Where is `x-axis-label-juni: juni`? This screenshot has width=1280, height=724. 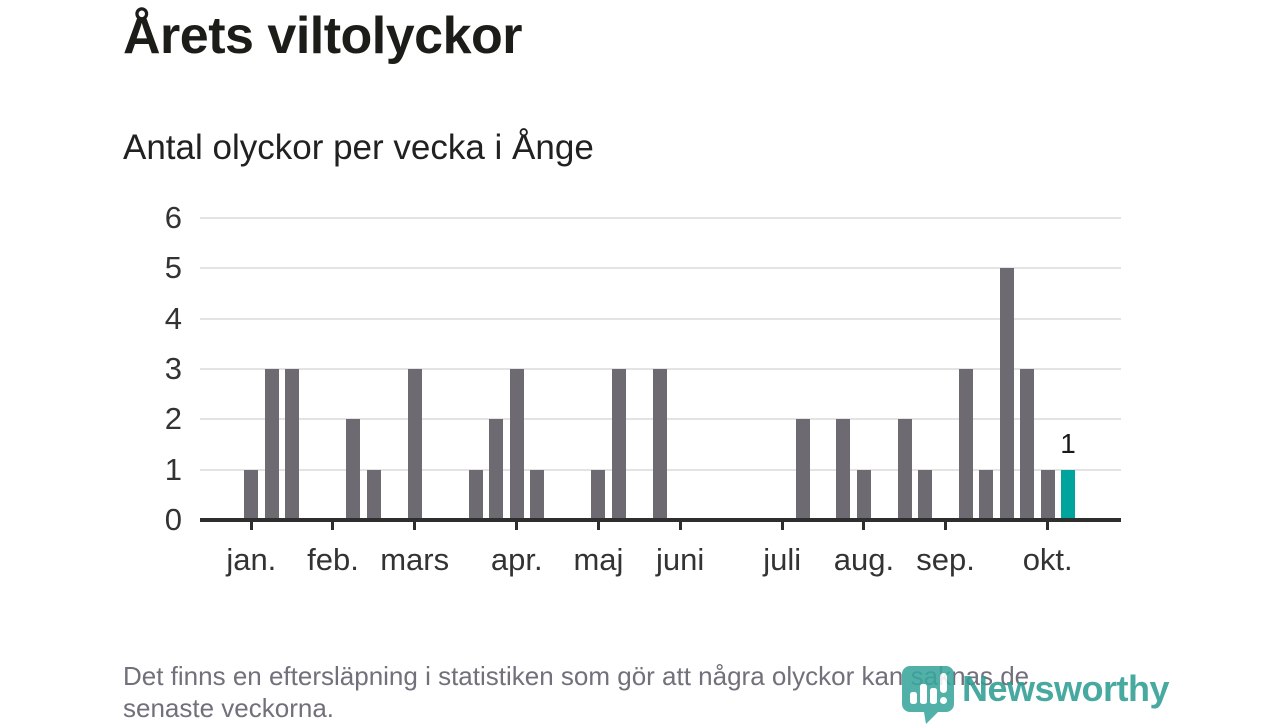 x-axis-label-juni: juni is located at coordinates (680, 559).